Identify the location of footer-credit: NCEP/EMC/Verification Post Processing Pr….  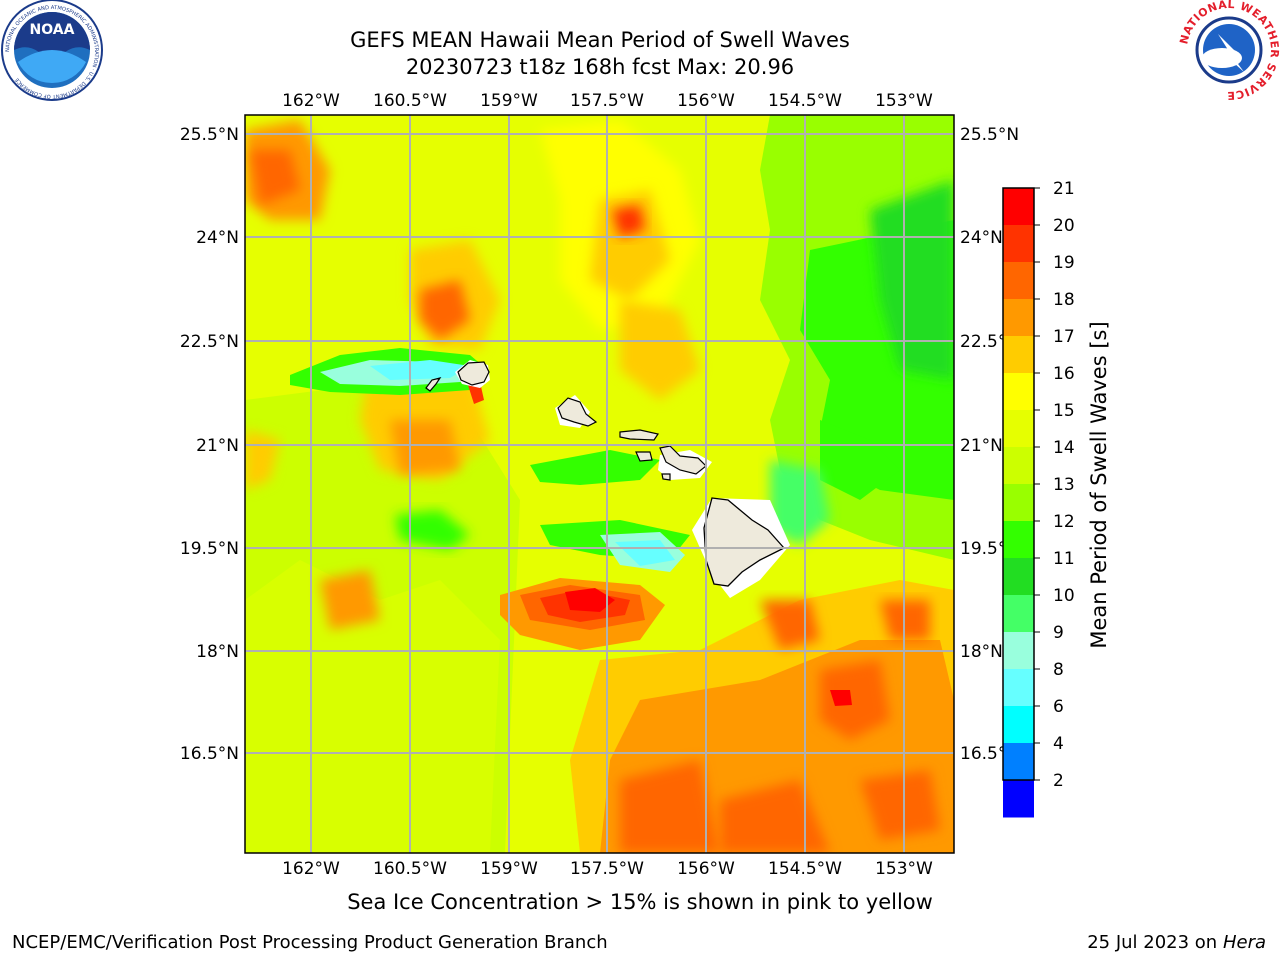
(310, 942).